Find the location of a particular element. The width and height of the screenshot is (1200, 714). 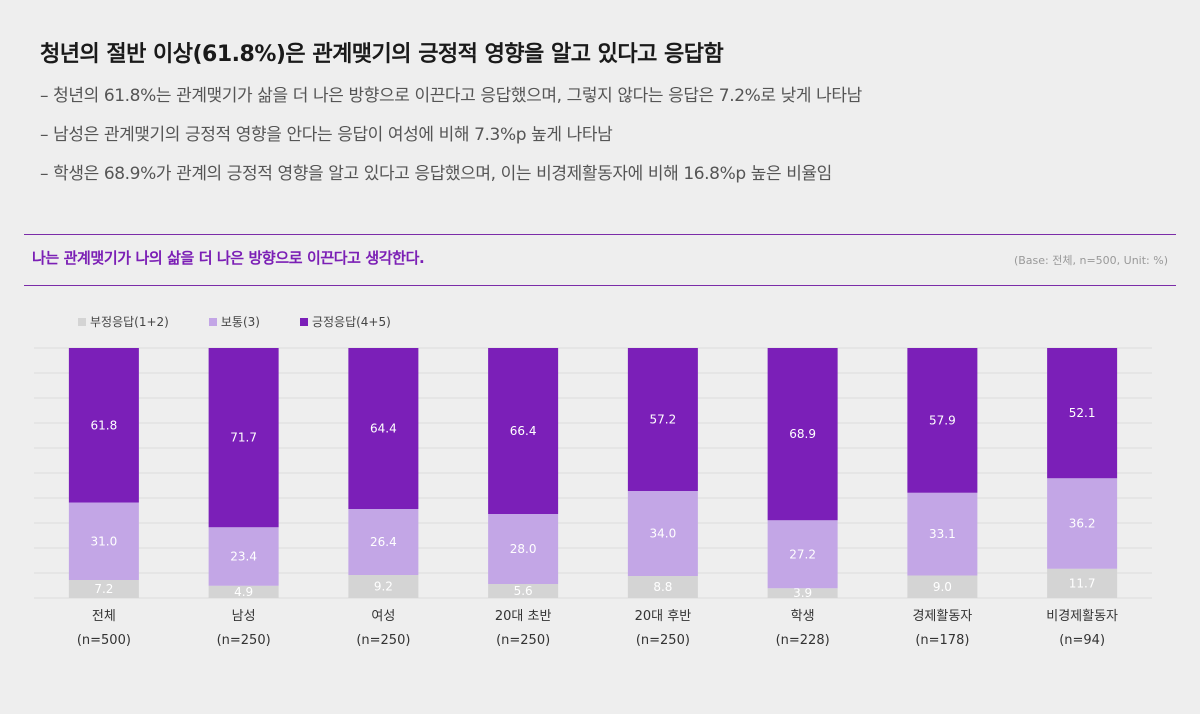

category-label: 비경제활동자 is located at coordinates (1082, 616).